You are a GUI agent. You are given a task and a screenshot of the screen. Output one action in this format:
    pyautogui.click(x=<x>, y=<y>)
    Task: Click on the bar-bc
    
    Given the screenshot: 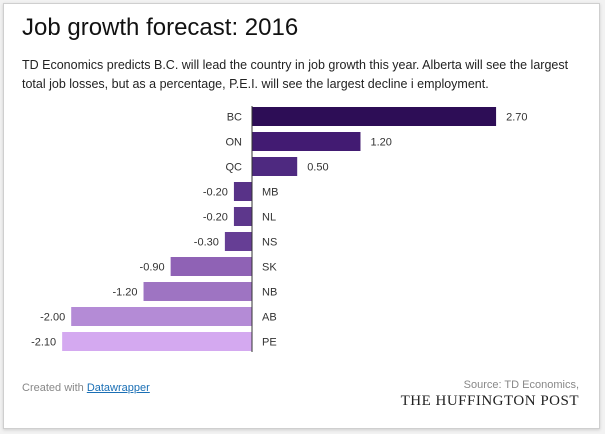 What is the action you would take?
    pyautogui.click(x=374, y=116)
    